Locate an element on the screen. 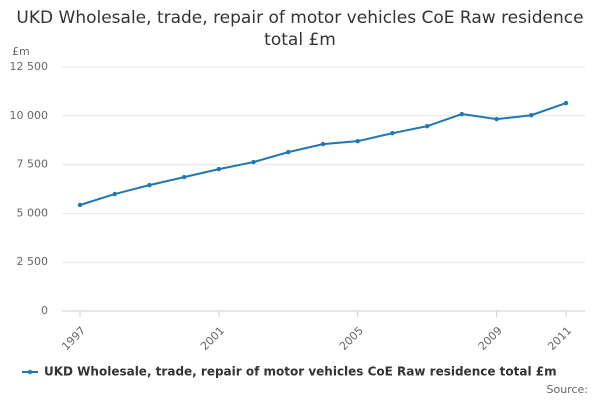 This screenshot has height=400, width=600. x-tick-label: 2005 is located at coordinates (351, 338).